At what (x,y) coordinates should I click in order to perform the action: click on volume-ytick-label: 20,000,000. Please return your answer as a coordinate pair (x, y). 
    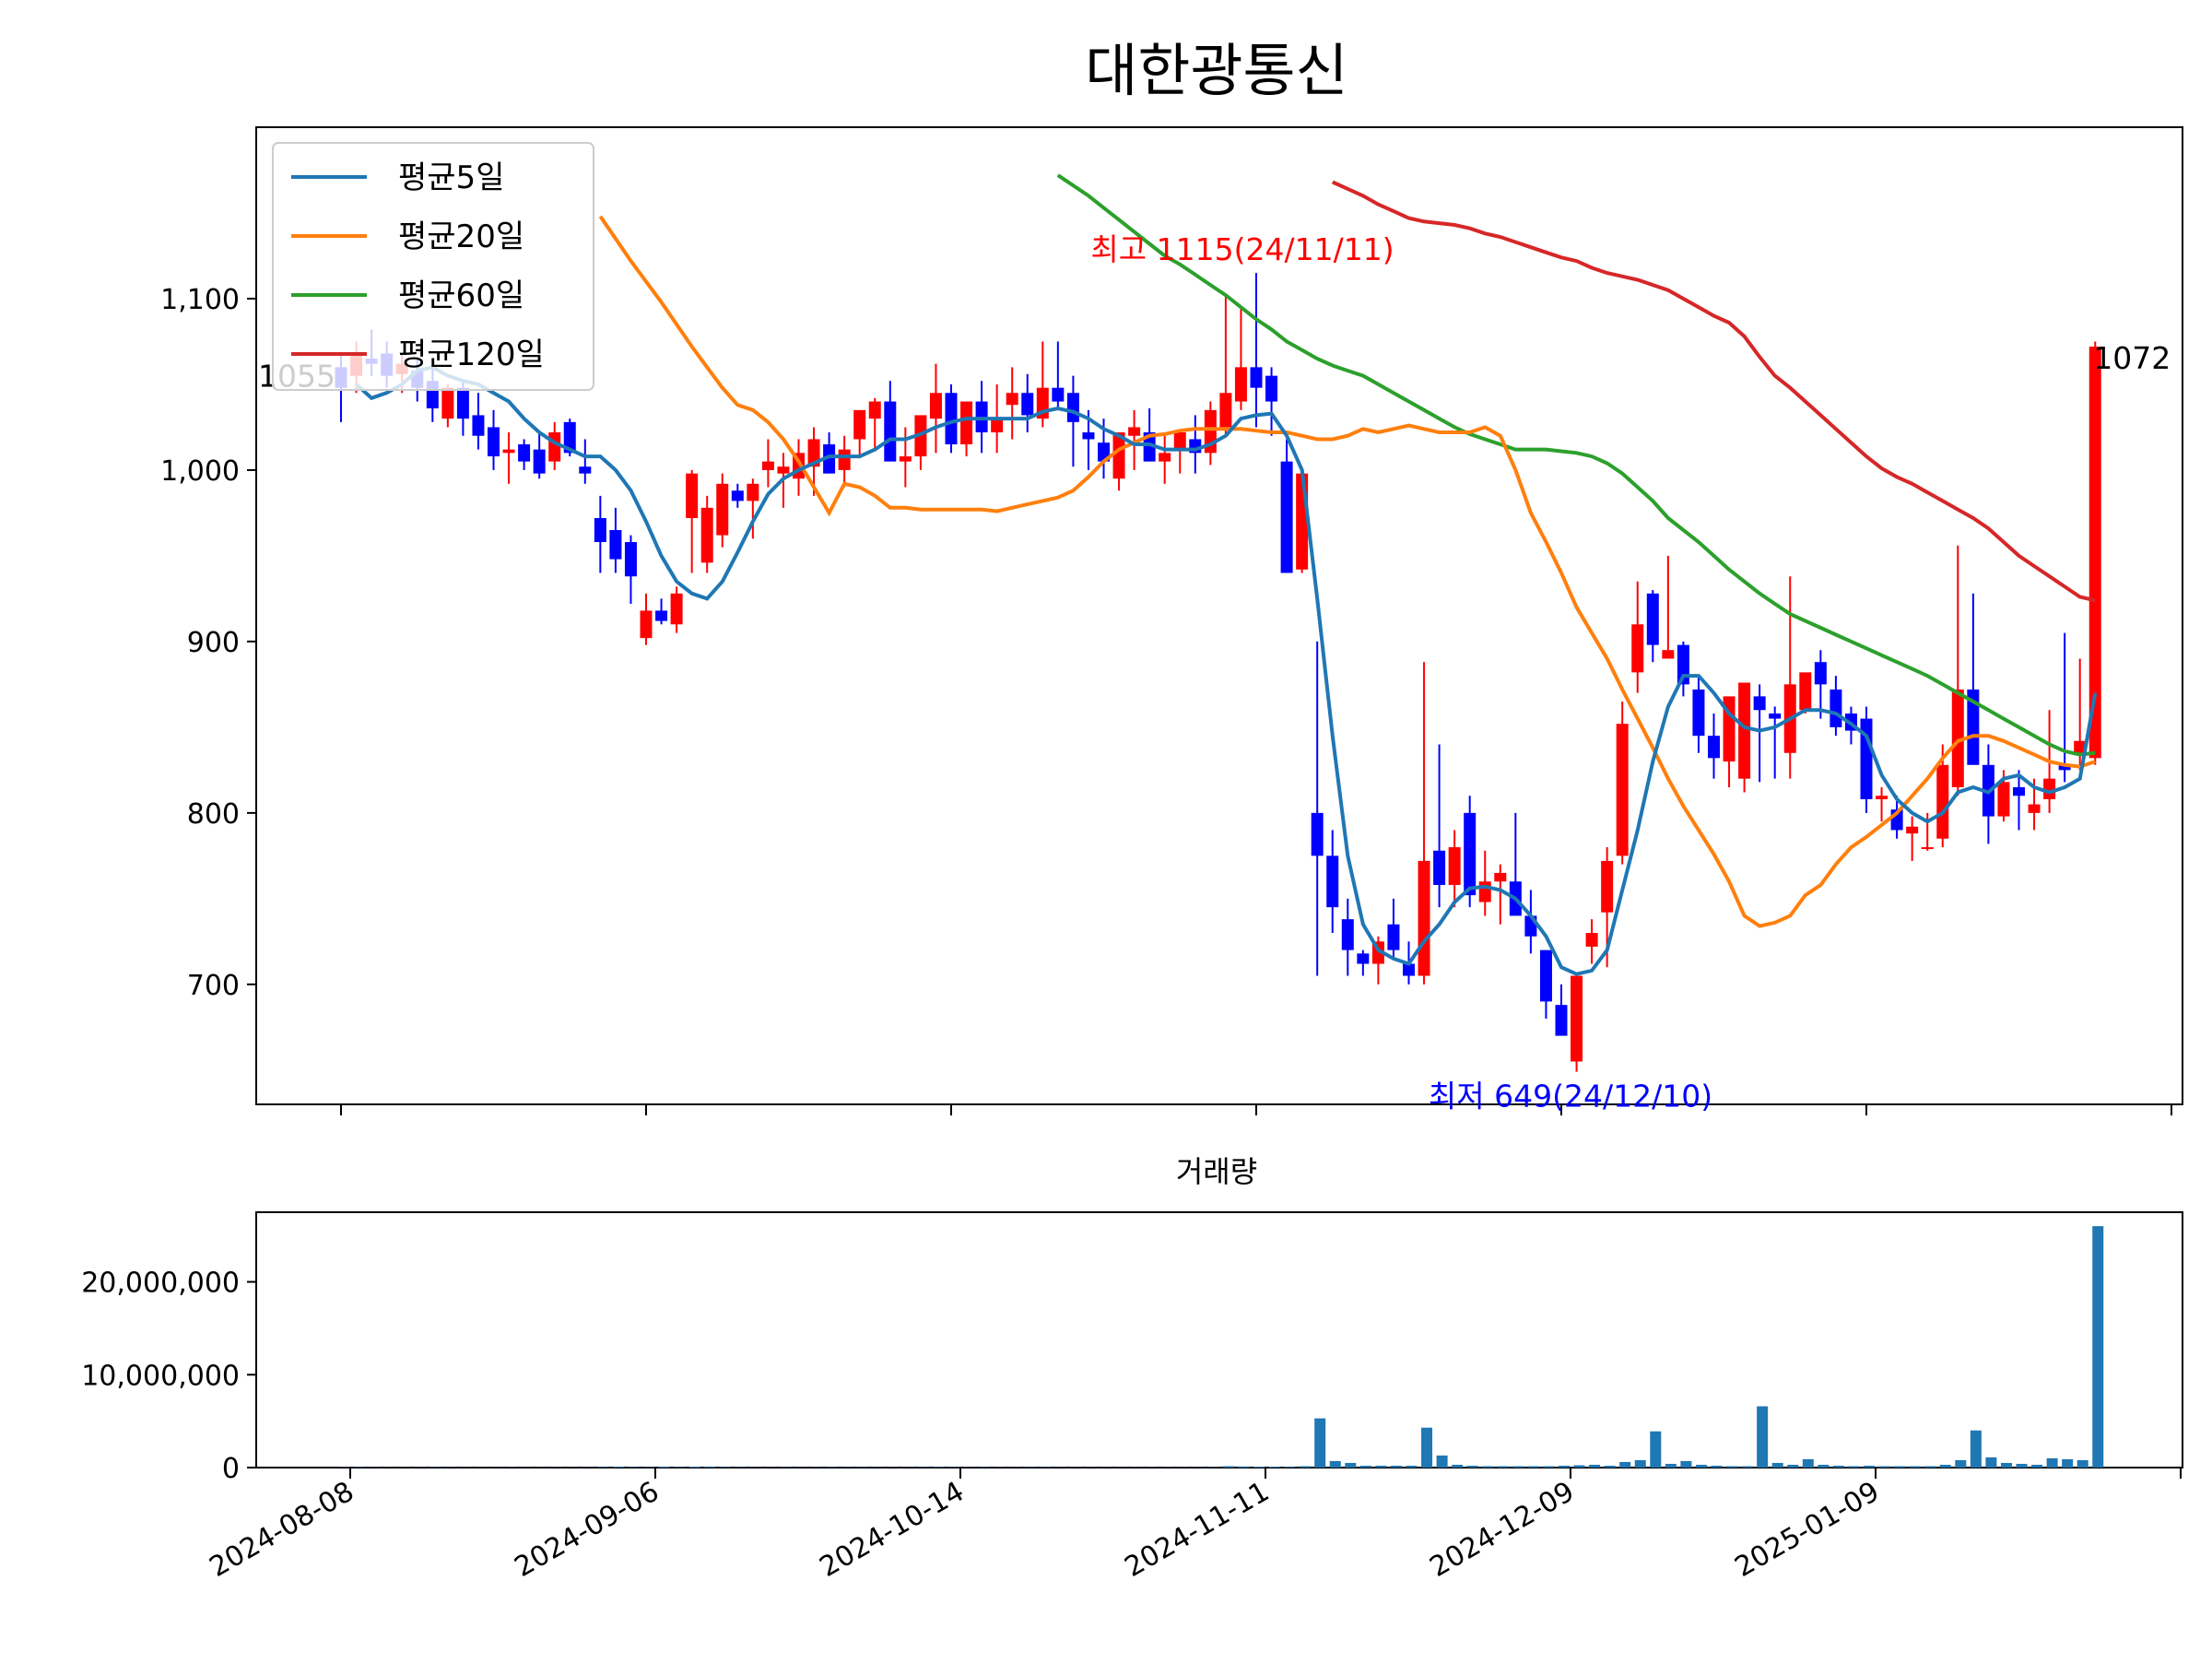
    Looking at the image, I should click on (160, 1284).